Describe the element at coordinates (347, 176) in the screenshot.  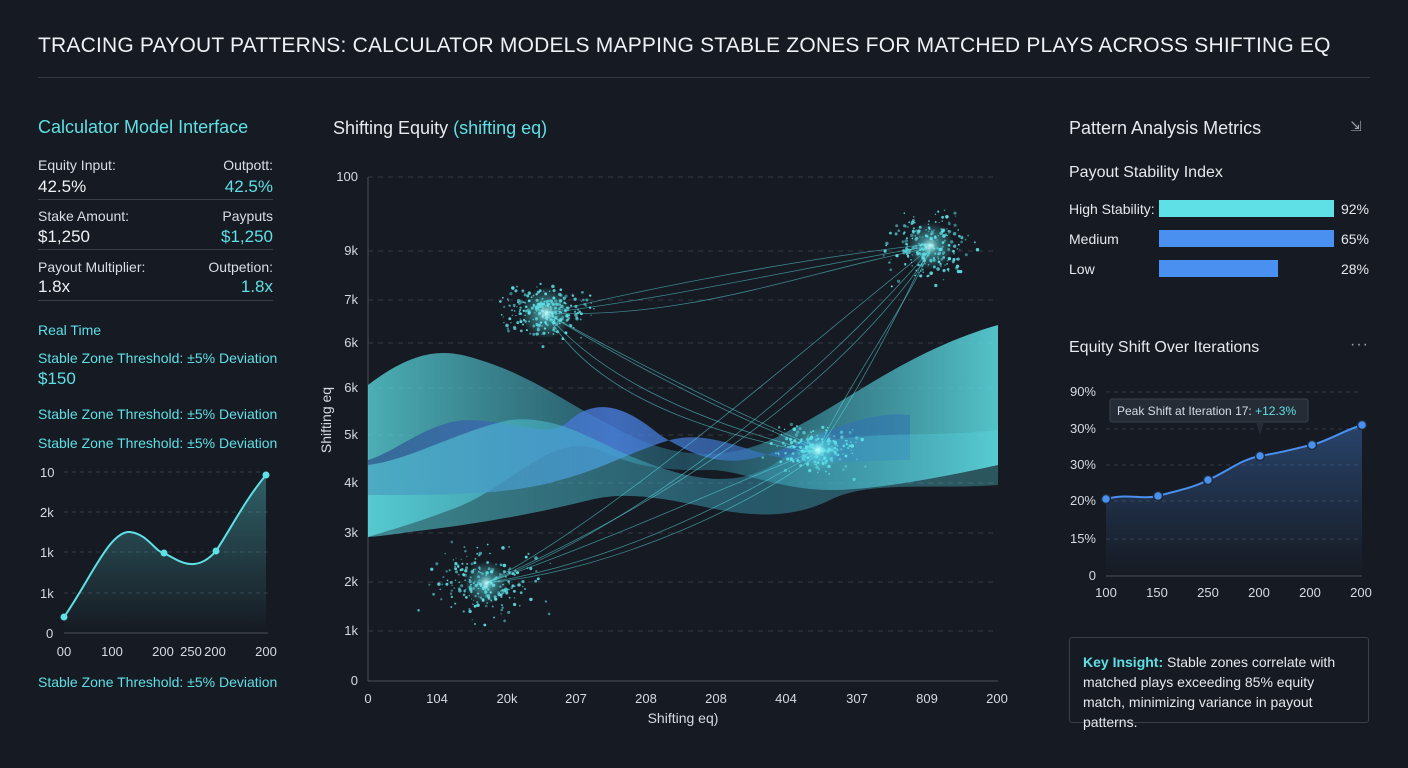
I see `y-tick: 100` at that location.